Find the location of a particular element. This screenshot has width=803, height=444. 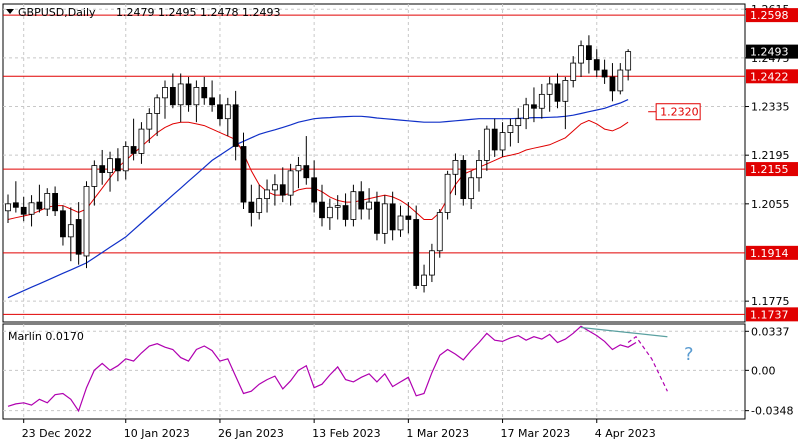

question-annotation: ? is located at coordinates (689, 354).